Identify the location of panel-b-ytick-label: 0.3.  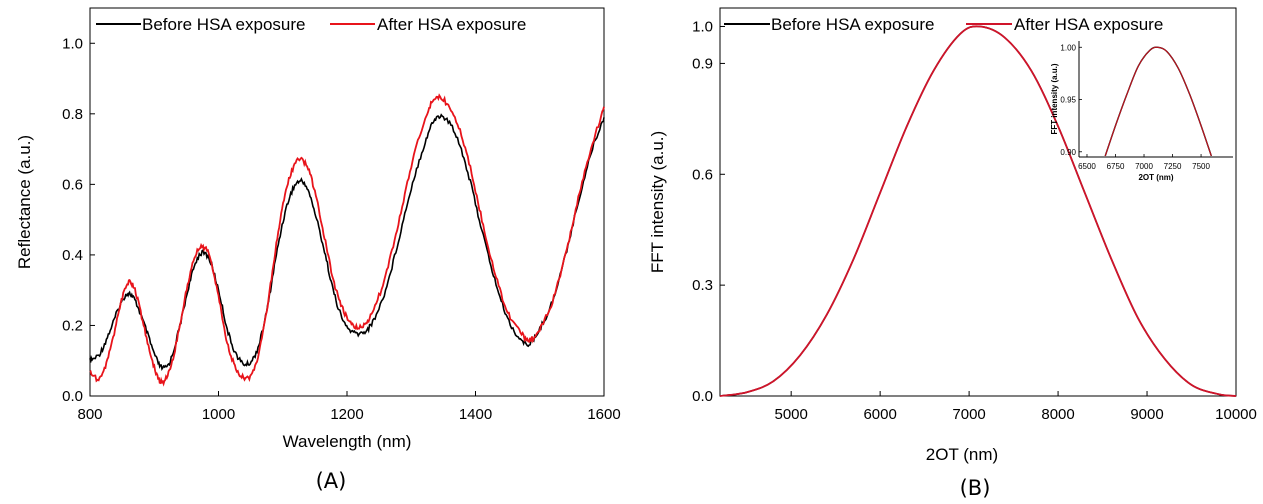
(702, 285).